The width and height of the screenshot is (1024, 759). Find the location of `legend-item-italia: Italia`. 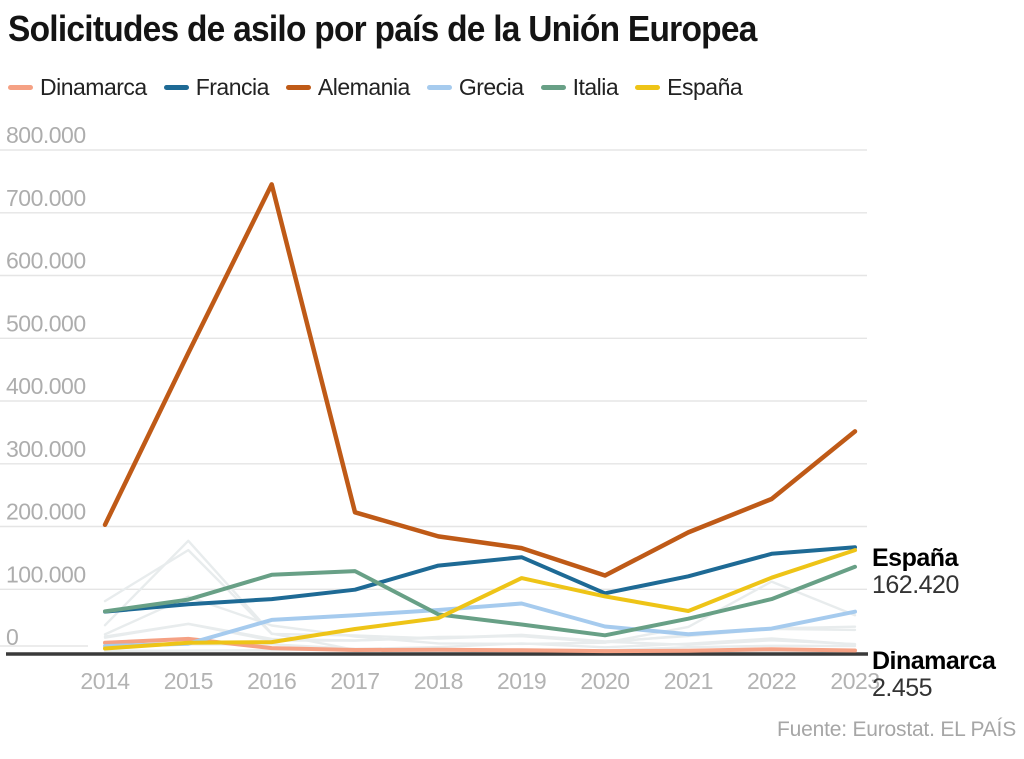

legend-item-italia: Italia is located at coordinates (579, 87).